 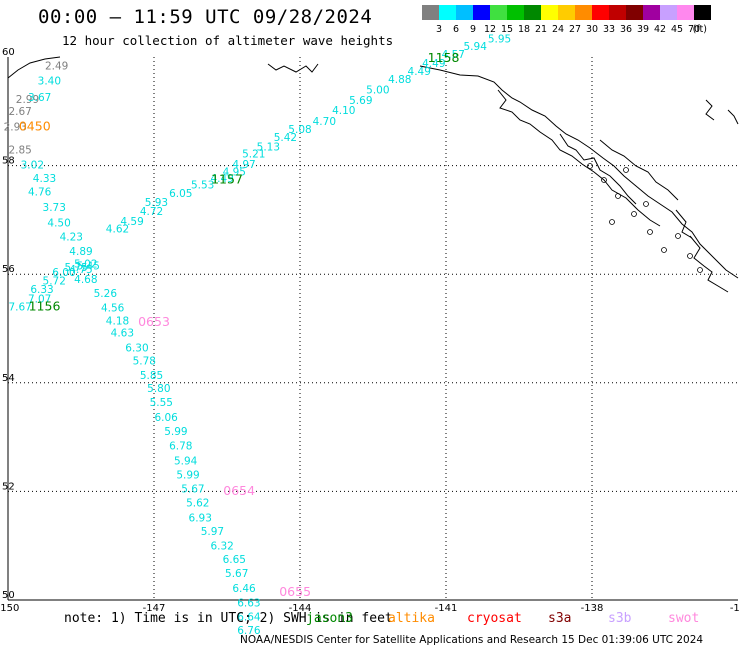 I want to click on wave-height-label: 4.59, so click(x=131, y=222).